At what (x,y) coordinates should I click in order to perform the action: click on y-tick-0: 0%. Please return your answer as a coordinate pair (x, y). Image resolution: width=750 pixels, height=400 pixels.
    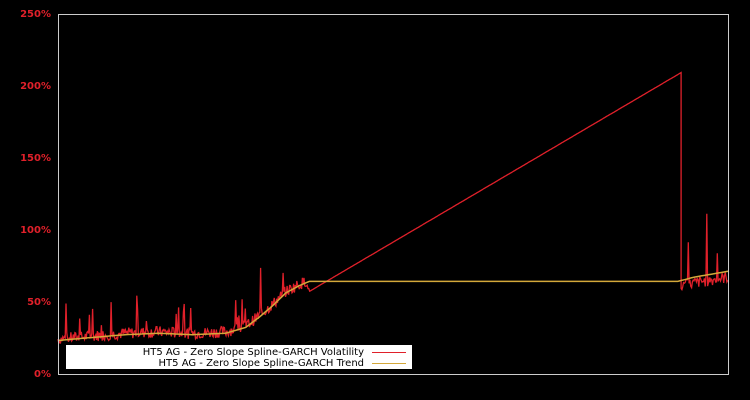
    Looking at the image, I should click on (42, 374).